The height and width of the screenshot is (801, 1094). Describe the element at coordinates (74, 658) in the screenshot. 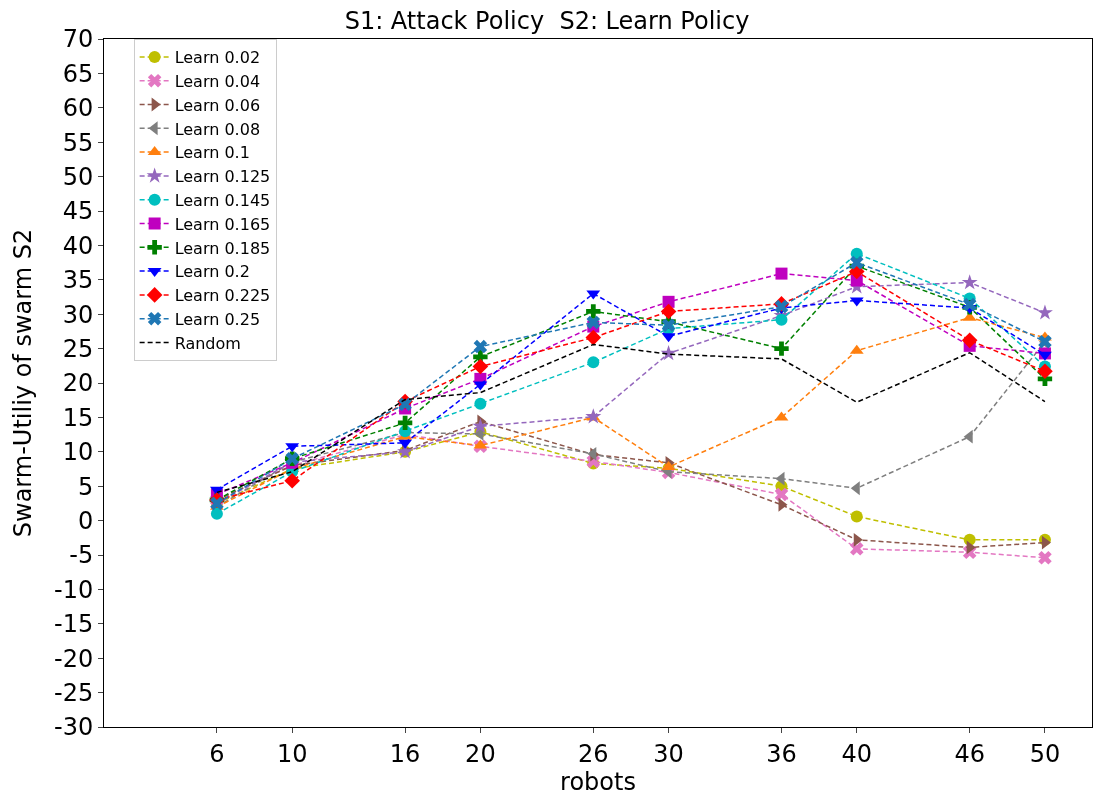

I see `y-tick-label: -20` at that location.